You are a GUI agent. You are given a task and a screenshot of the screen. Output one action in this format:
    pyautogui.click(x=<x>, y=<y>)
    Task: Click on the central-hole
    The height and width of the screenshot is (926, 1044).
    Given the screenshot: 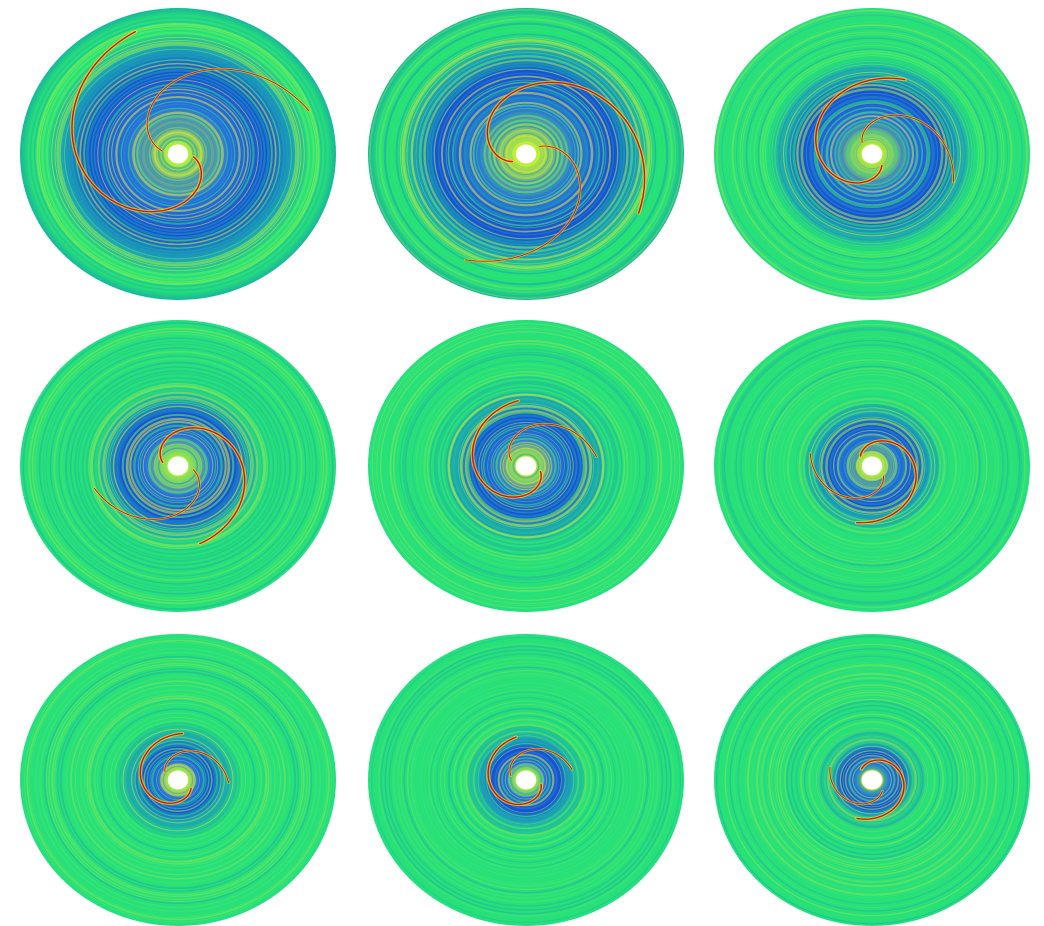 What is the action you would take?
    pyautogui.click(x=526, y=780)
    